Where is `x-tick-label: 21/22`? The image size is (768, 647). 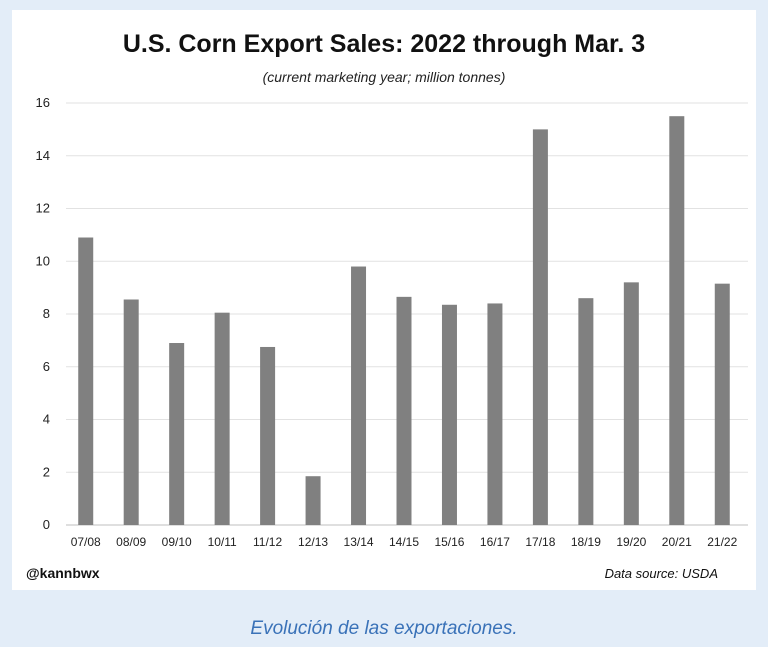
x-tick-label: 21/22 is located at coordinates (722, 542).